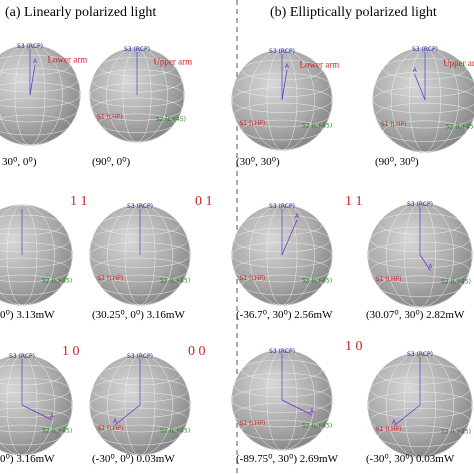 Image resolution: width=474 pixels, height=474 pixels. What do you see at coordinates (258, 162) in the screenshot?
I see `caption: (30⁰, 30⁰)` at bounding box center [258, 162].